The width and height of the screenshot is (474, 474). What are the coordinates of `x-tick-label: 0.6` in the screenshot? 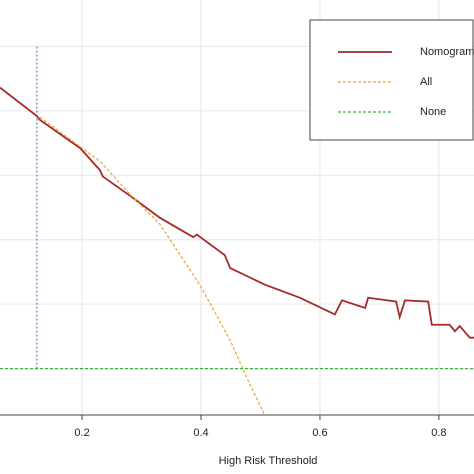 It's located at (319, 433).